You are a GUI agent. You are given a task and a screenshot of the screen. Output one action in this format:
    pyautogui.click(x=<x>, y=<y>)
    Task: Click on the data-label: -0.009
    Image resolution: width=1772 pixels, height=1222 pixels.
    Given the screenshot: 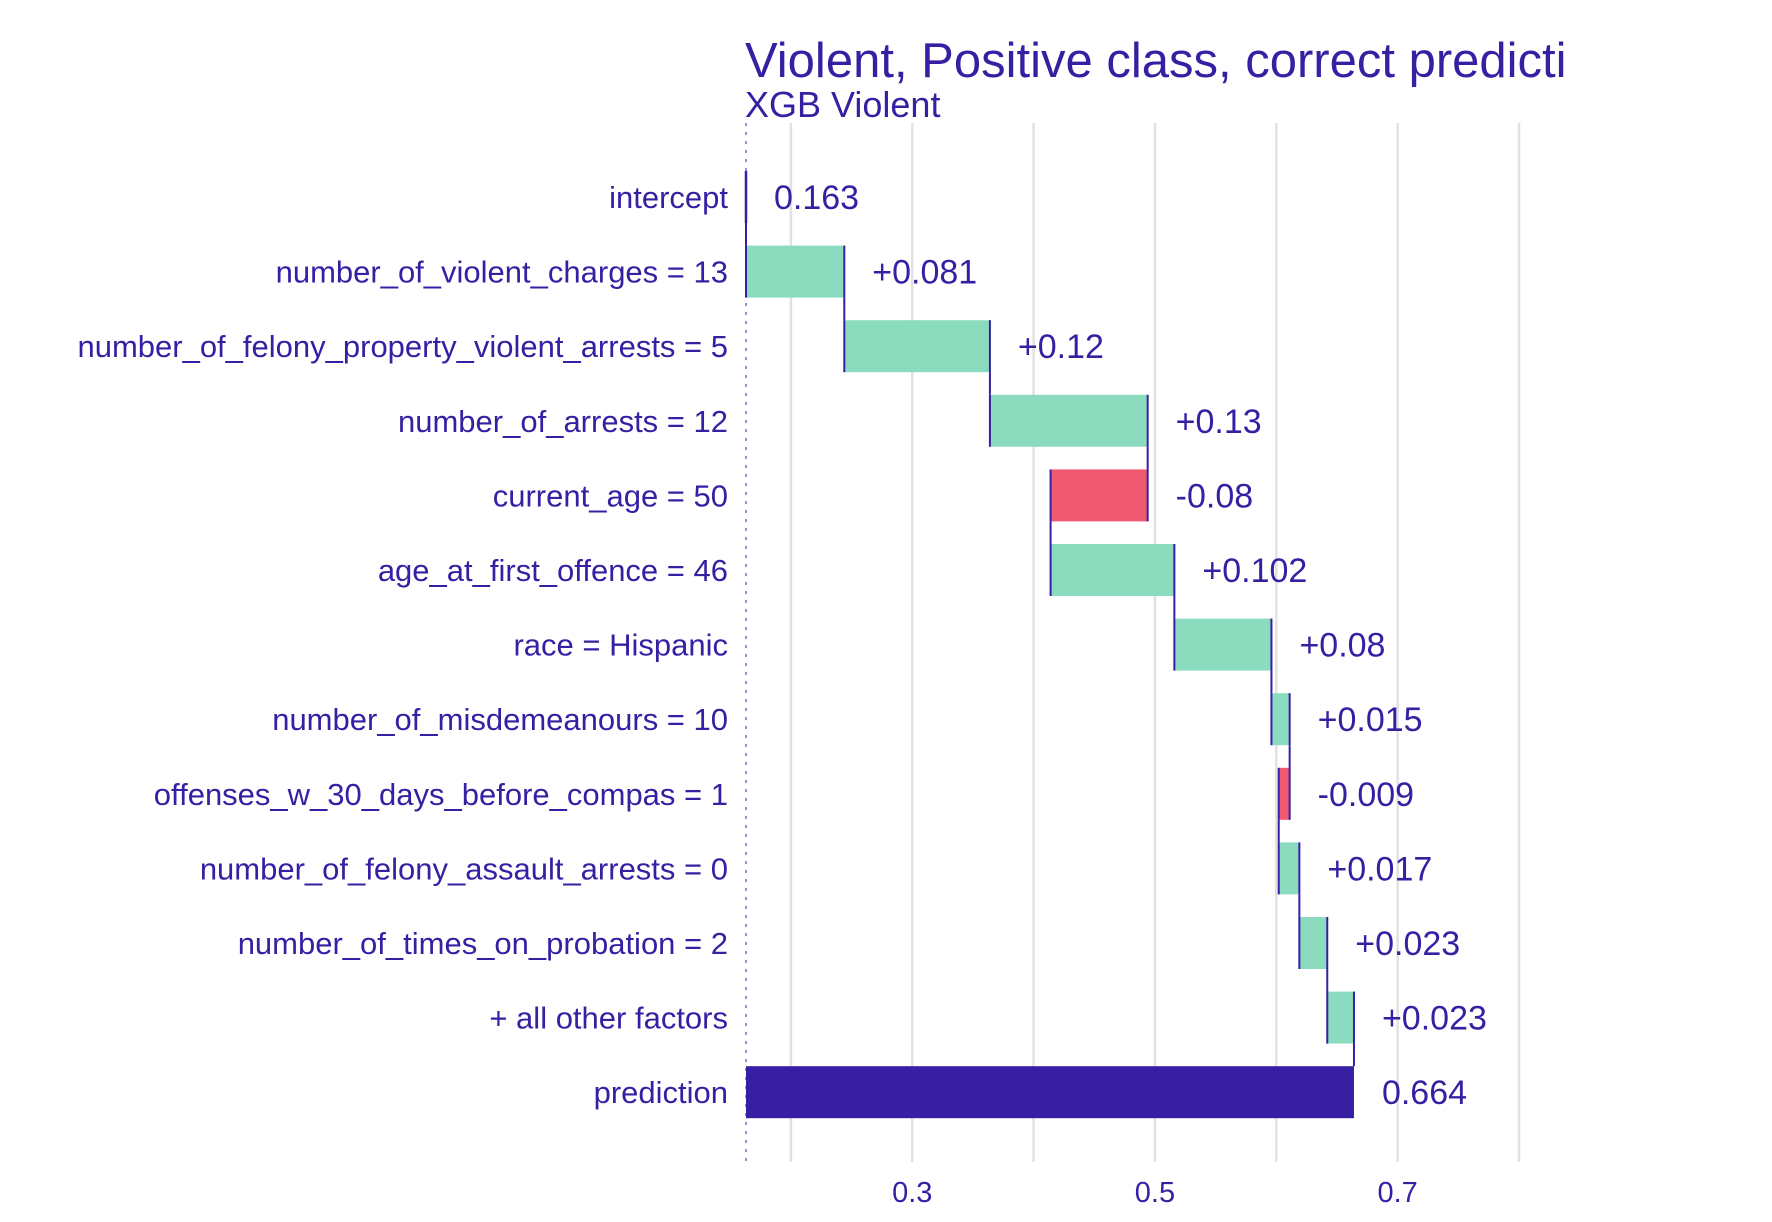 What is the action you would take?
    pyautogui.click(x=1366, y=795)
    